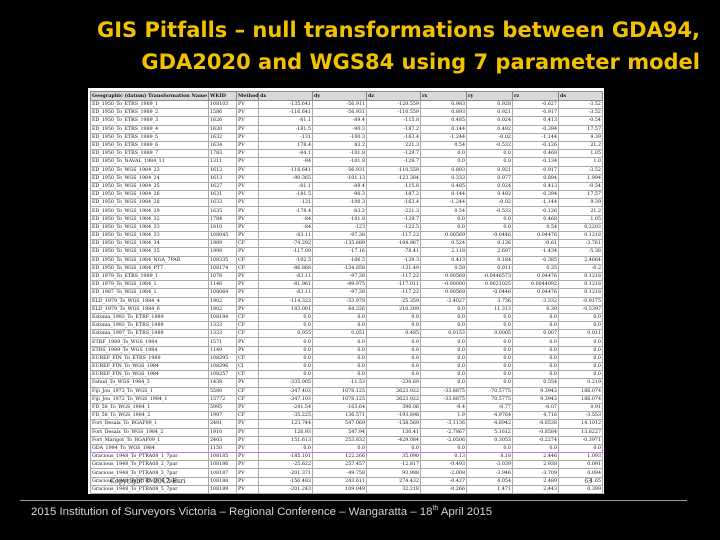 This screenshot has height=540, width=720. Describe the element at coordinates (285, 489) in the screenshot. I see `table-cell: -201.243` at that location.